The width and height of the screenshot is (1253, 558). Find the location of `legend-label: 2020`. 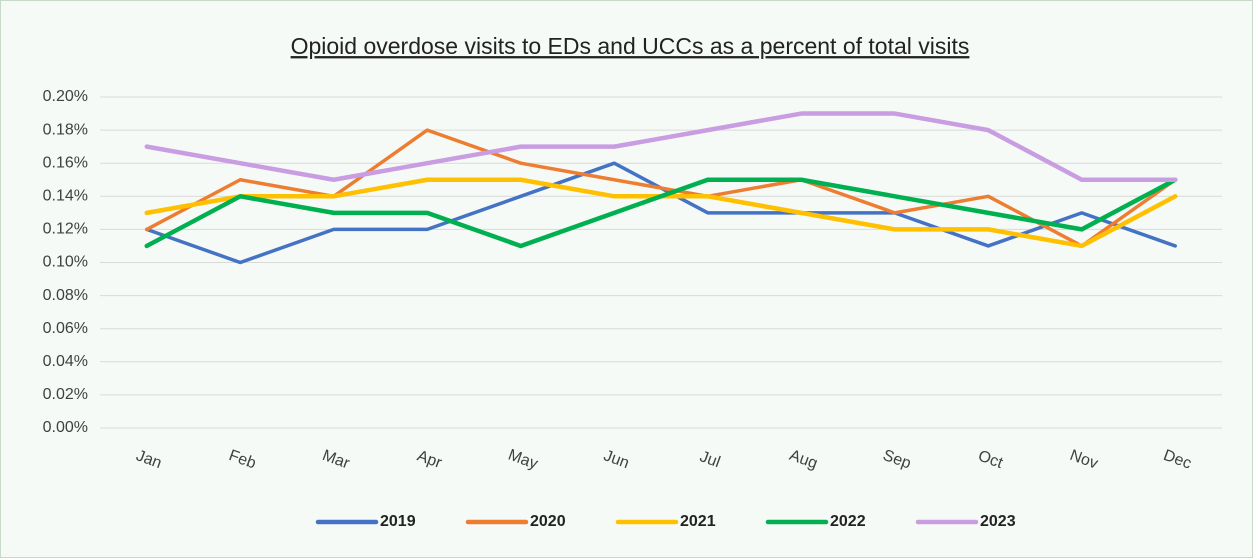

legend-label: 2020 is located at coordinates (548, 521).